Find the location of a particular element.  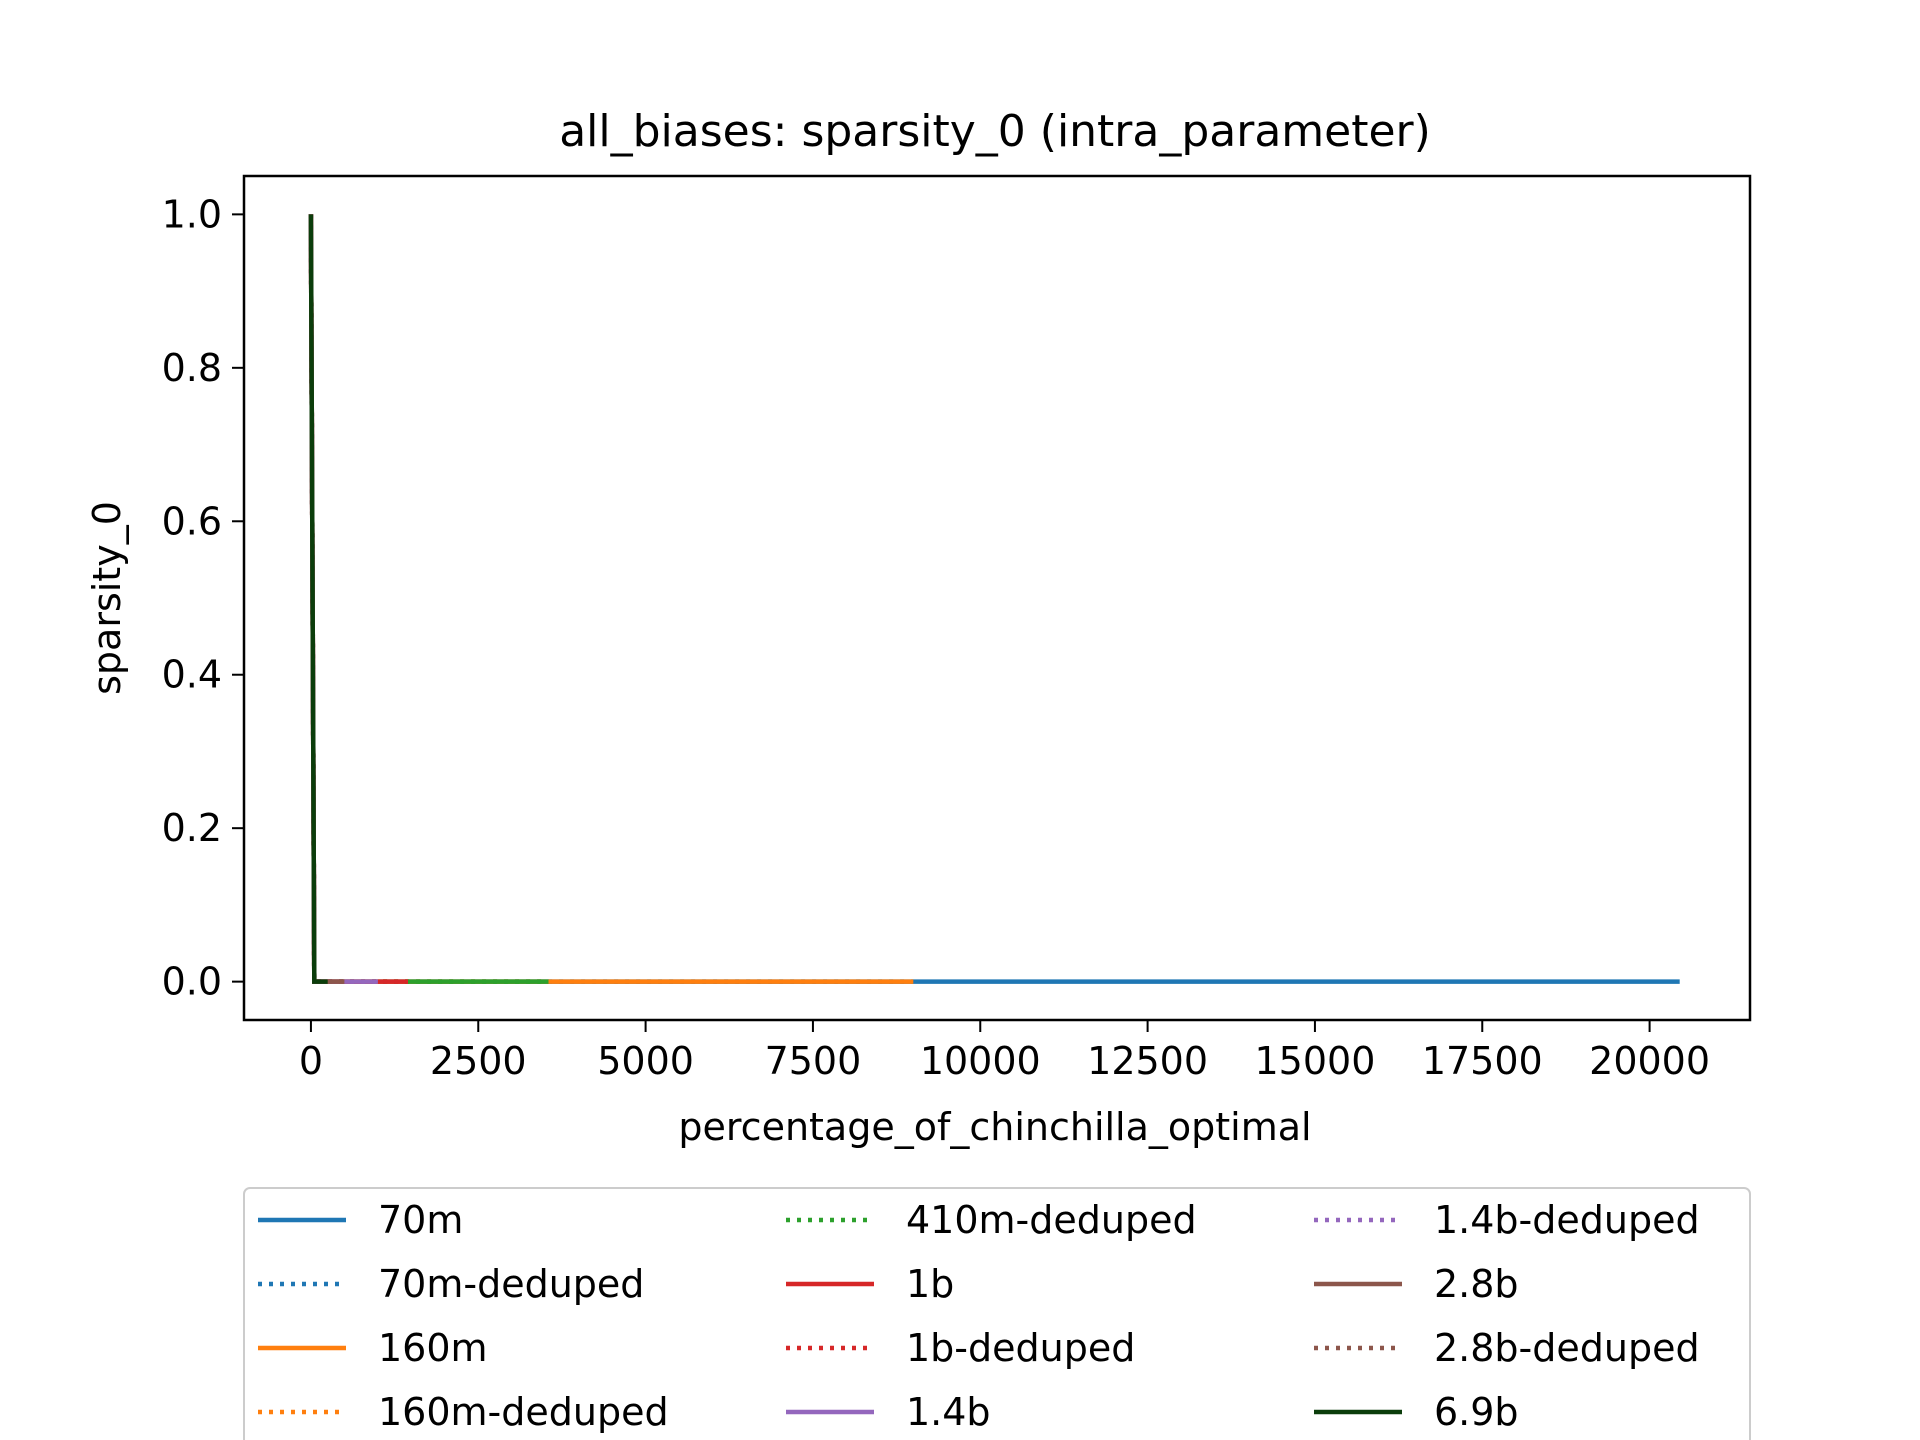

series-line-6.9b is located at coordinates (318, 599).